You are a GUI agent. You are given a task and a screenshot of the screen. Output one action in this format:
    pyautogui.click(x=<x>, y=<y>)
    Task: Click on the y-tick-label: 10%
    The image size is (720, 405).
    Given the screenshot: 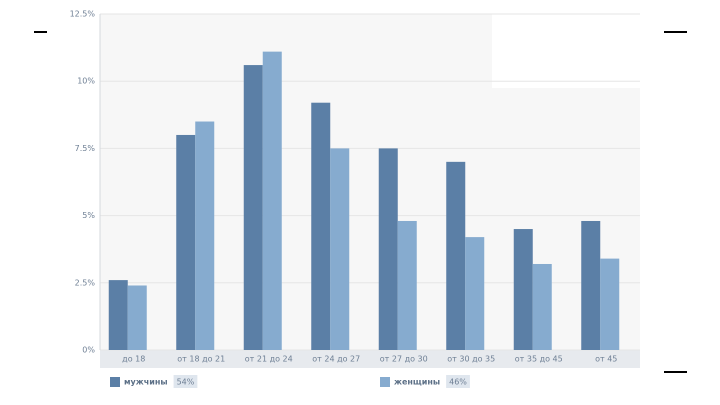 What is the action you would take?
    pyautogui.click(x=86, y=81)
    